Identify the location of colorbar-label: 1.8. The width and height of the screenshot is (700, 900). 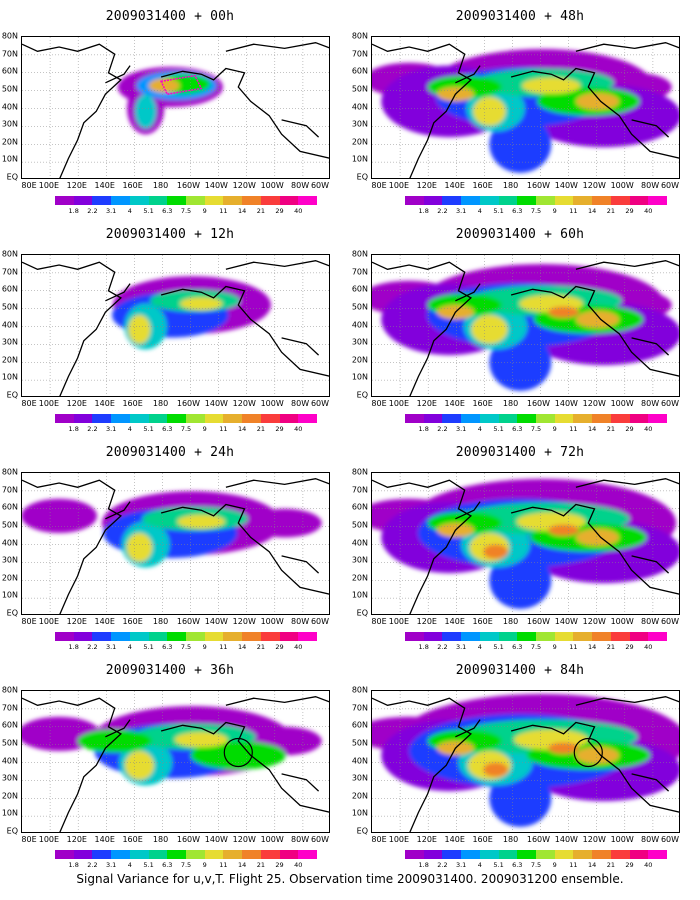
(423, 211).